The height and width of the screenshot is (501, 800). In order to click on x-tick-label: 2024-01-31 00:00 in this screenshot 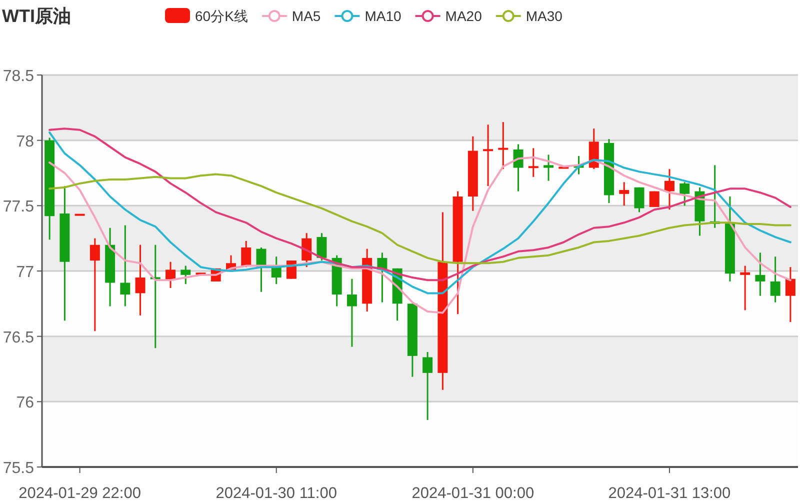, I will do `click(473, 493)`.